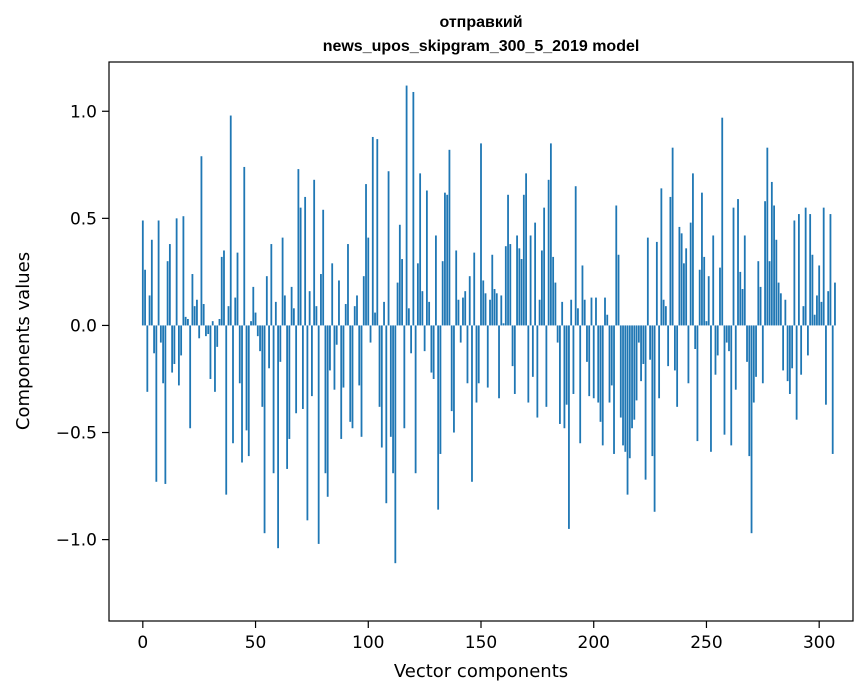  Describe the element at coordinates (481, 671) in the screenshot. I see `x-axis-label: Vector components` at that location.